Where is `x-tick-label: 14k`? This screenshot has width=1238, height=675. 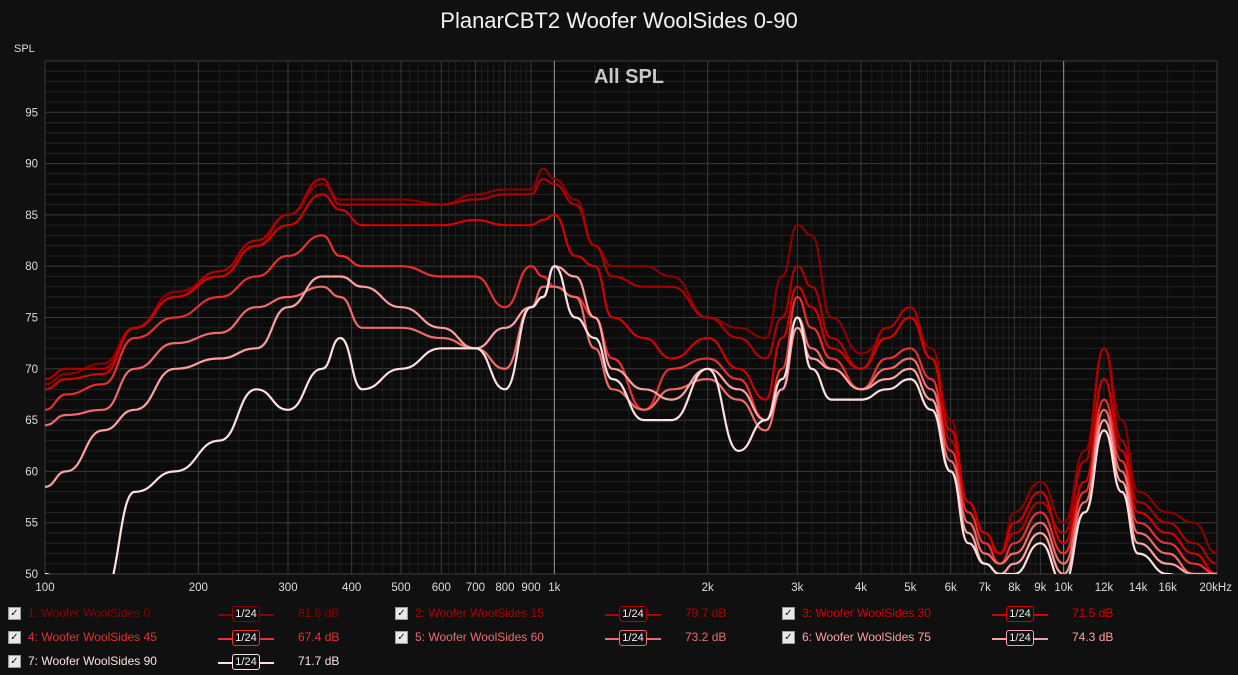
x-tick-label: 14k is located at coordinates (1138, 588).